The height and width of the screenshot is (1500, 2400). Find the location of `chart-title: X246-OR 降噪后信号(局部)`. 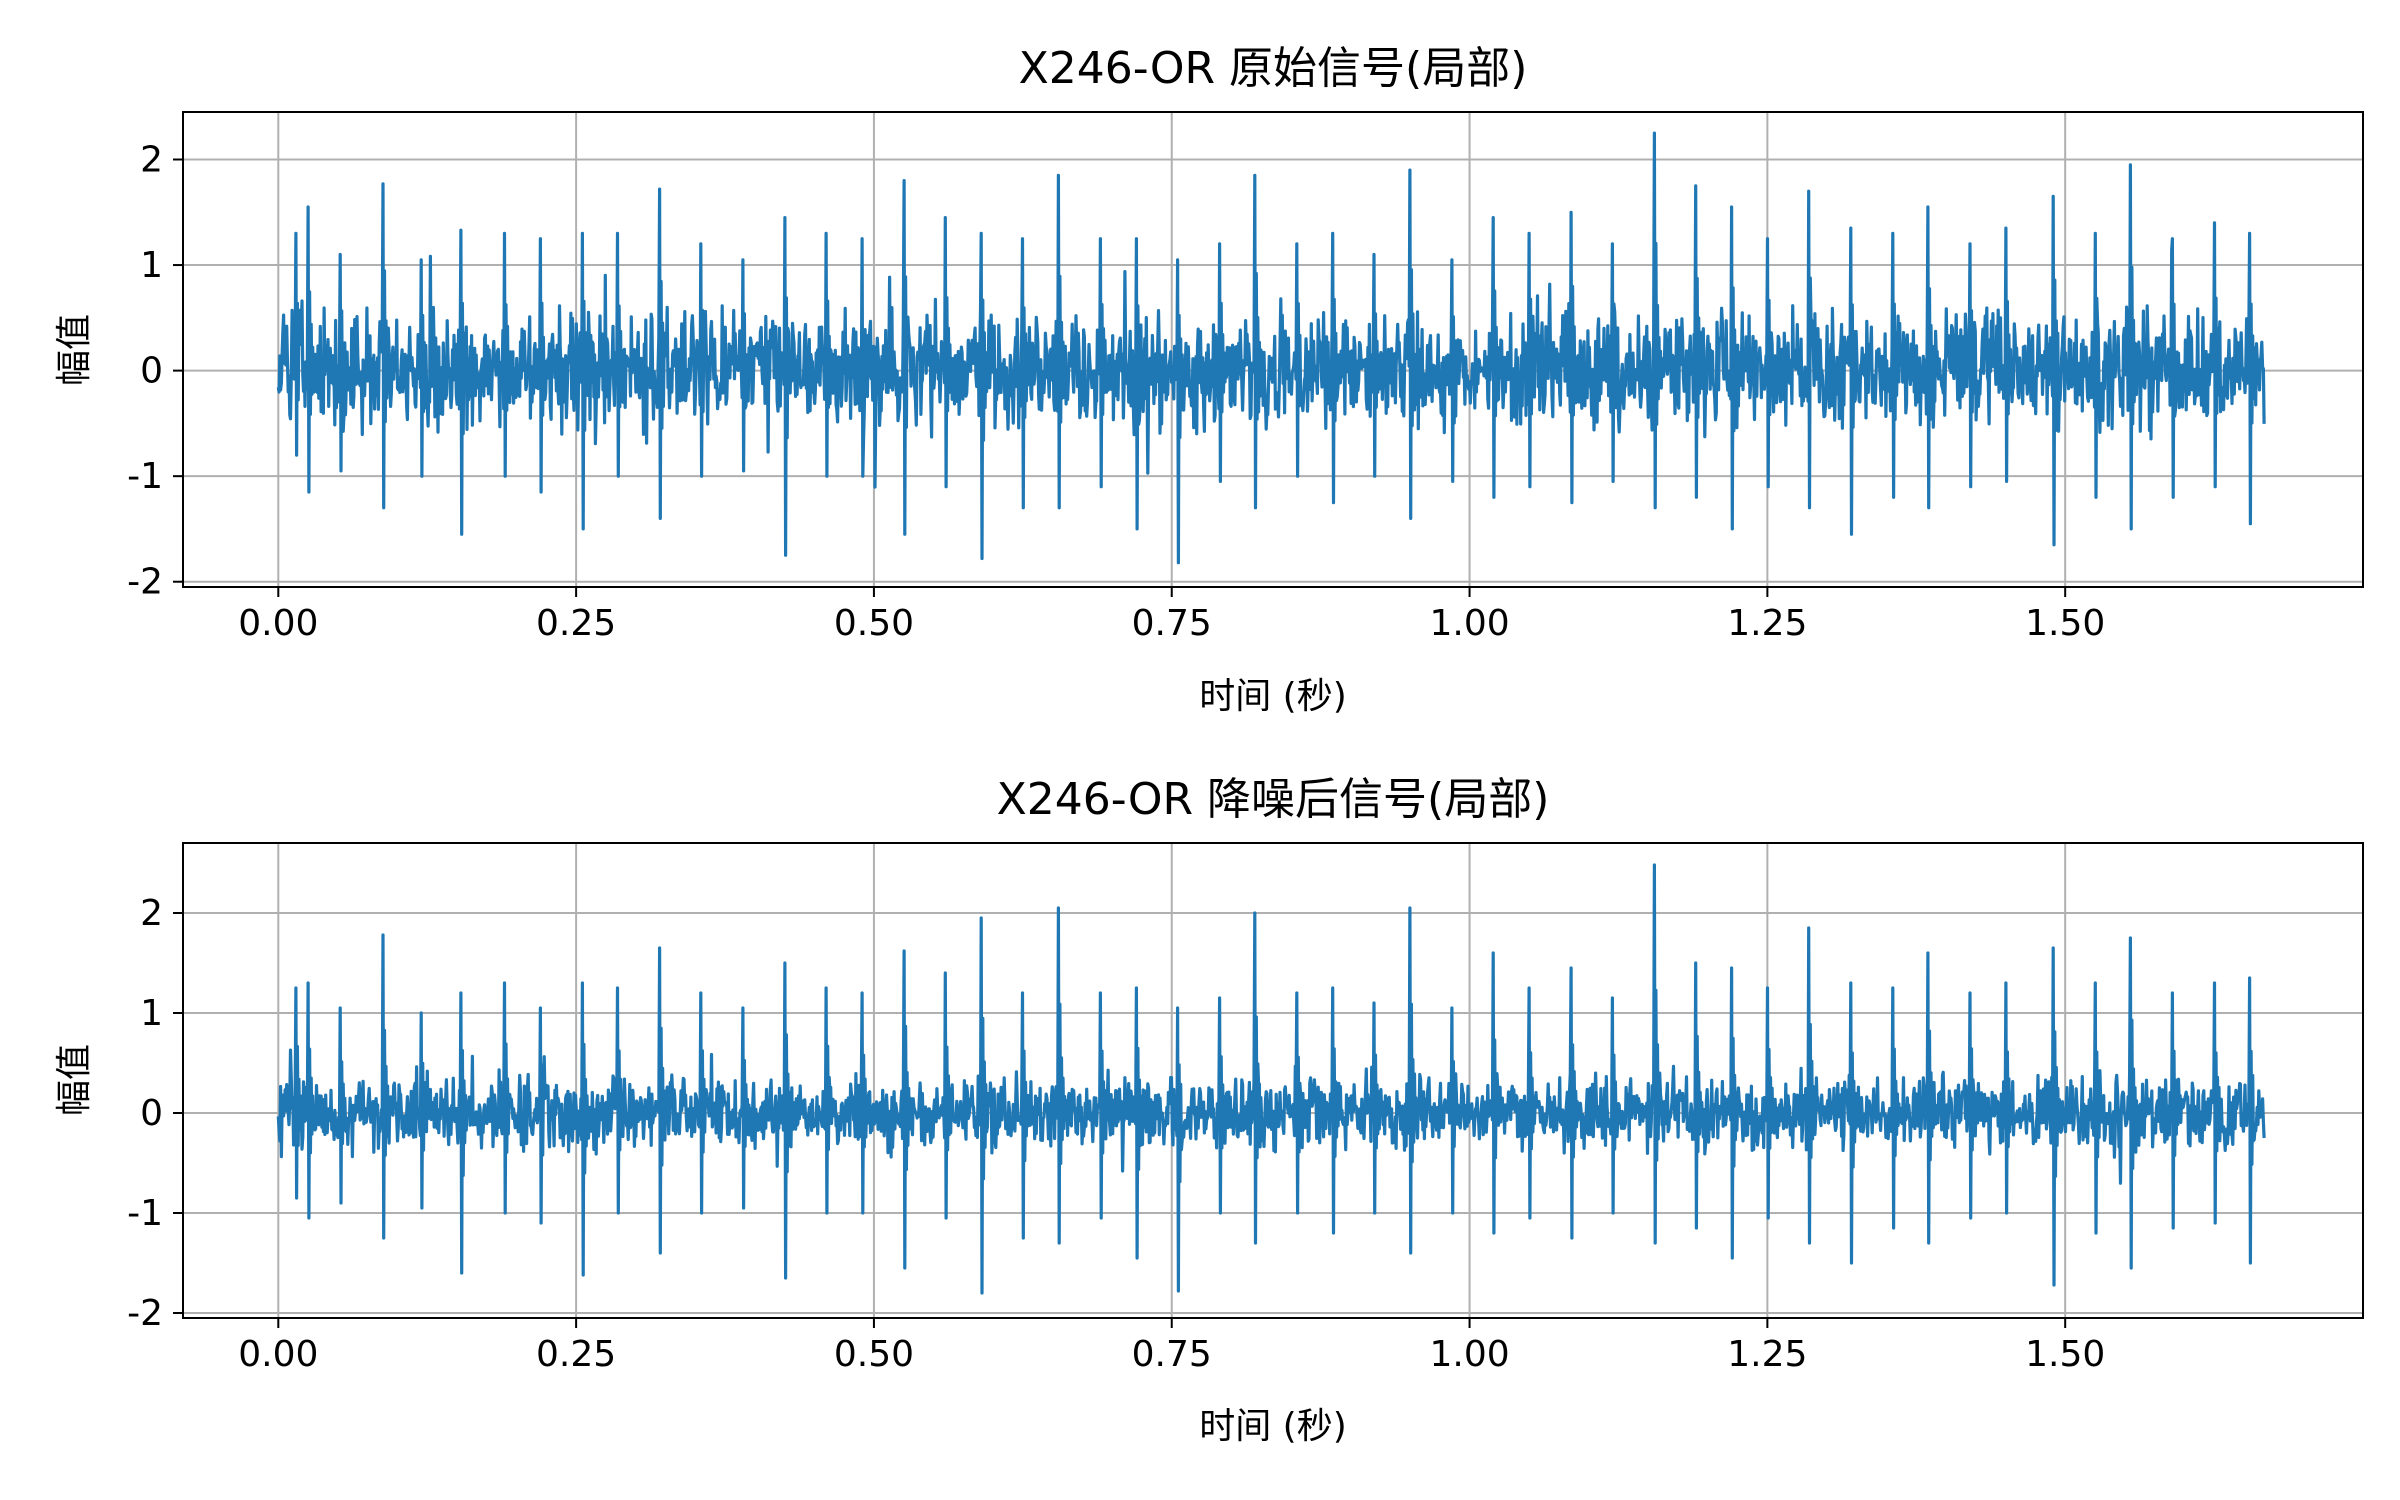

chart-title: X246-OR 降噪后信号(局部) is located at coordinates (1273, 799).